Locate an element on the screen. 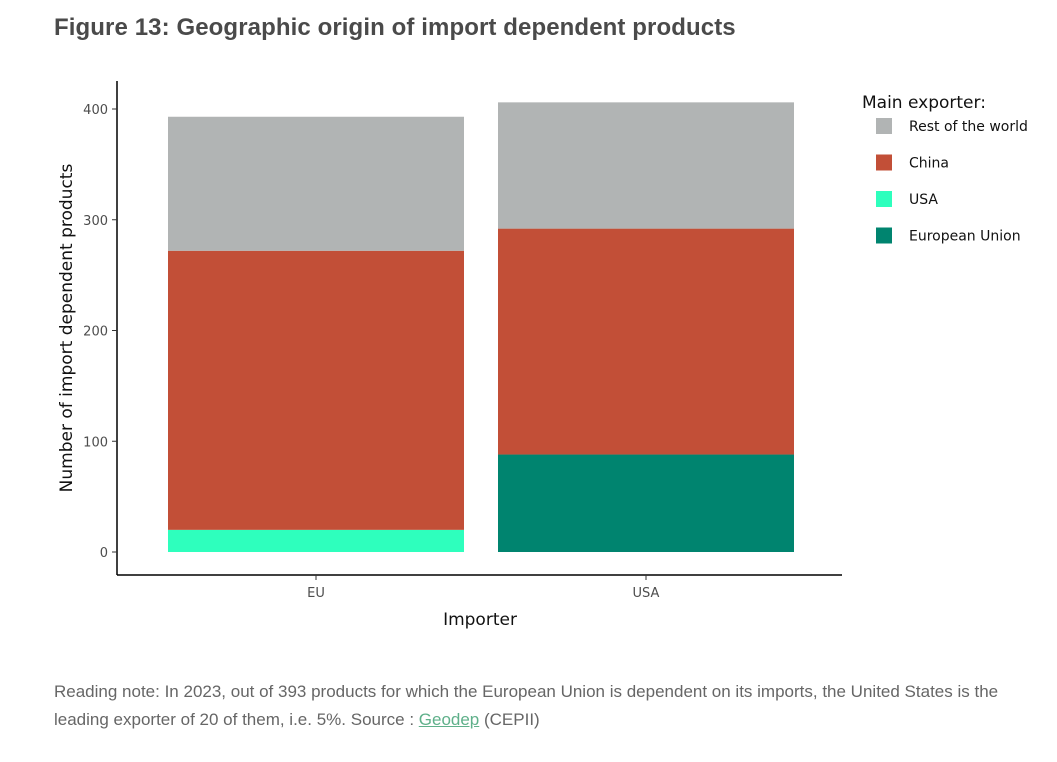 The width and height of the screenshot is (1057, 762). geodep-link: Geodep is located at coordinates (449, 719).